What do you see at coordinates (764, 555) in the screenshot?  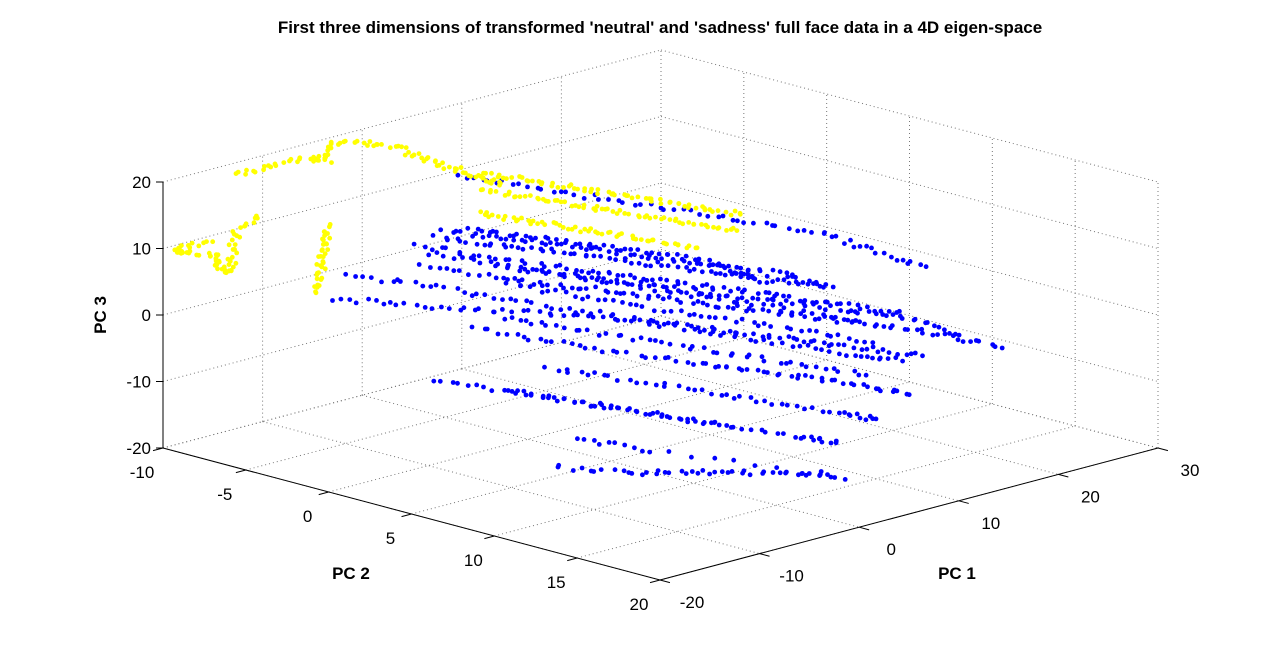 I see `x-tick-mark` at bounding box center [764, 555].